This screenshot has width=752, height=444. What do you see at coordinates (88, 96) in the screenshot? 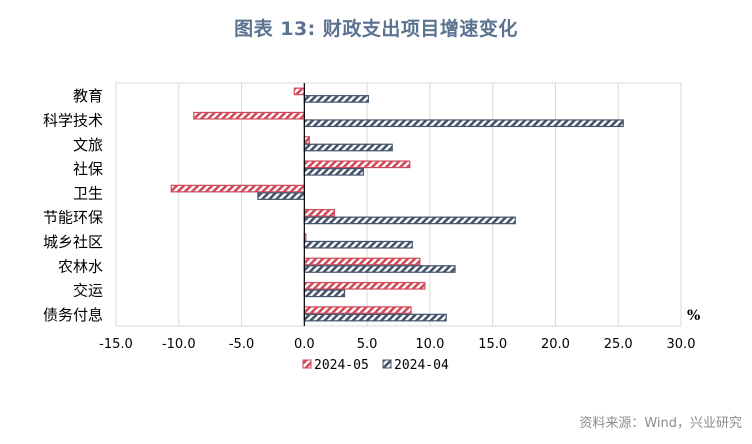
I see `category-label: 教育` at bounding box center [88, 96].